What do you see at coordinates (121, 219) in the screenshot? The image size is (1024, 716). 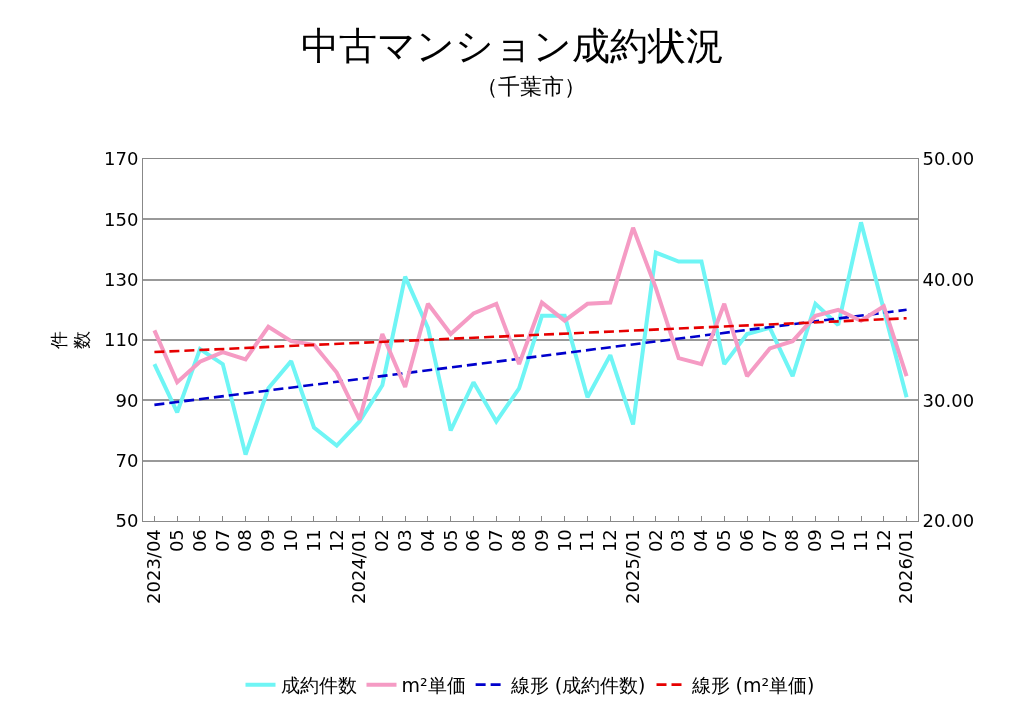 I see `y-tick-label: 150` at bounding box center [121, 219].